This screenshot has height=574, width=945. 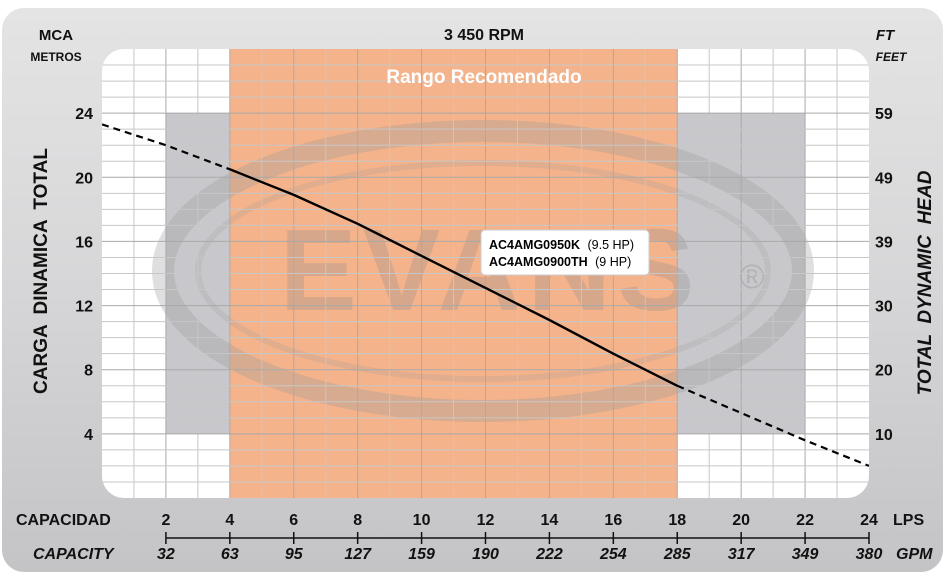 What do you see at coordinates (884, 371) in the screenshot?
I see `y-tick-label-right: 20` at bounding box center [884, 371].